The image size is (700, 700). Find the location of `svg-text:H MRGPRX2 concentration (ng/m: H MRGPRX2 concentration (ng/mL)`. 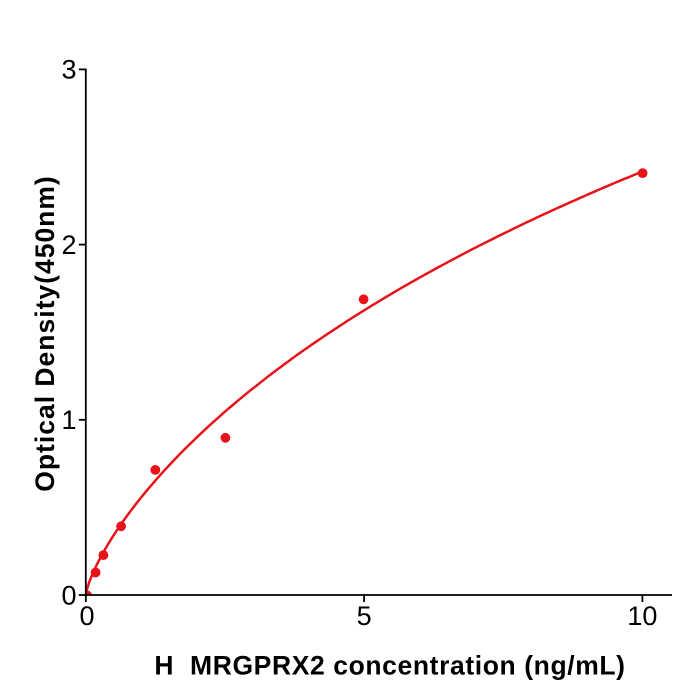

svg-text:H MRGPRX2 concentration (ng/m: H MRGPRX2 concentration (ng/mL) is located at coordinates (389, 666).